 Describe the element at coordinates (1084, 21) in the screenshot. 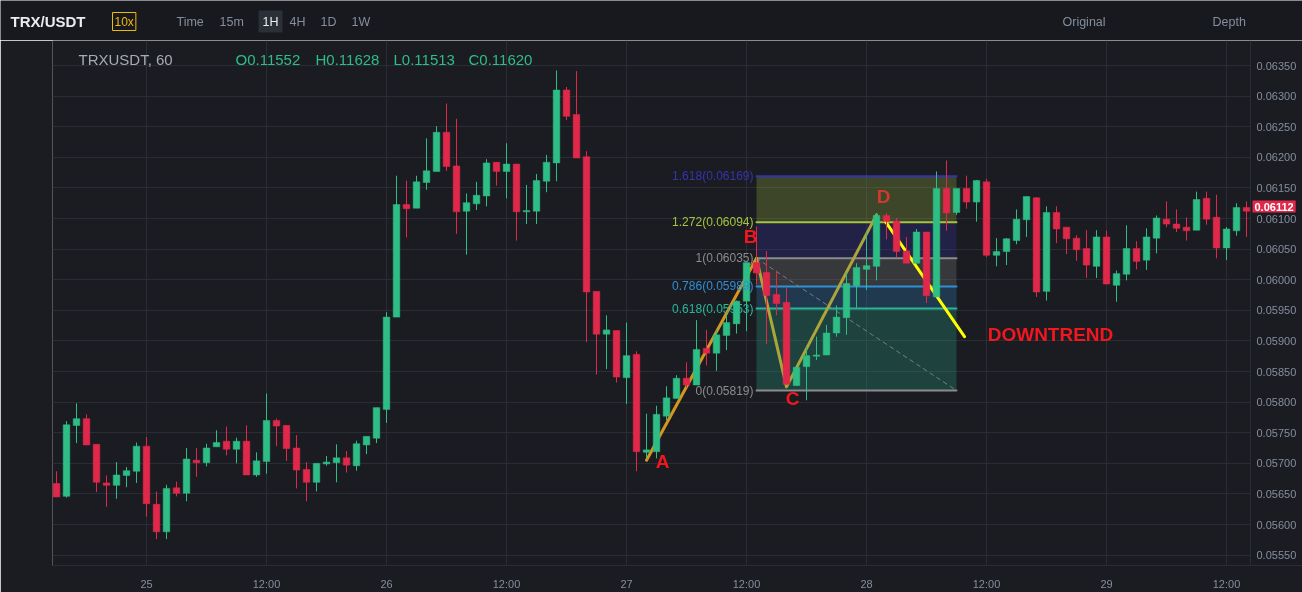

I see `text: Original` at that location.